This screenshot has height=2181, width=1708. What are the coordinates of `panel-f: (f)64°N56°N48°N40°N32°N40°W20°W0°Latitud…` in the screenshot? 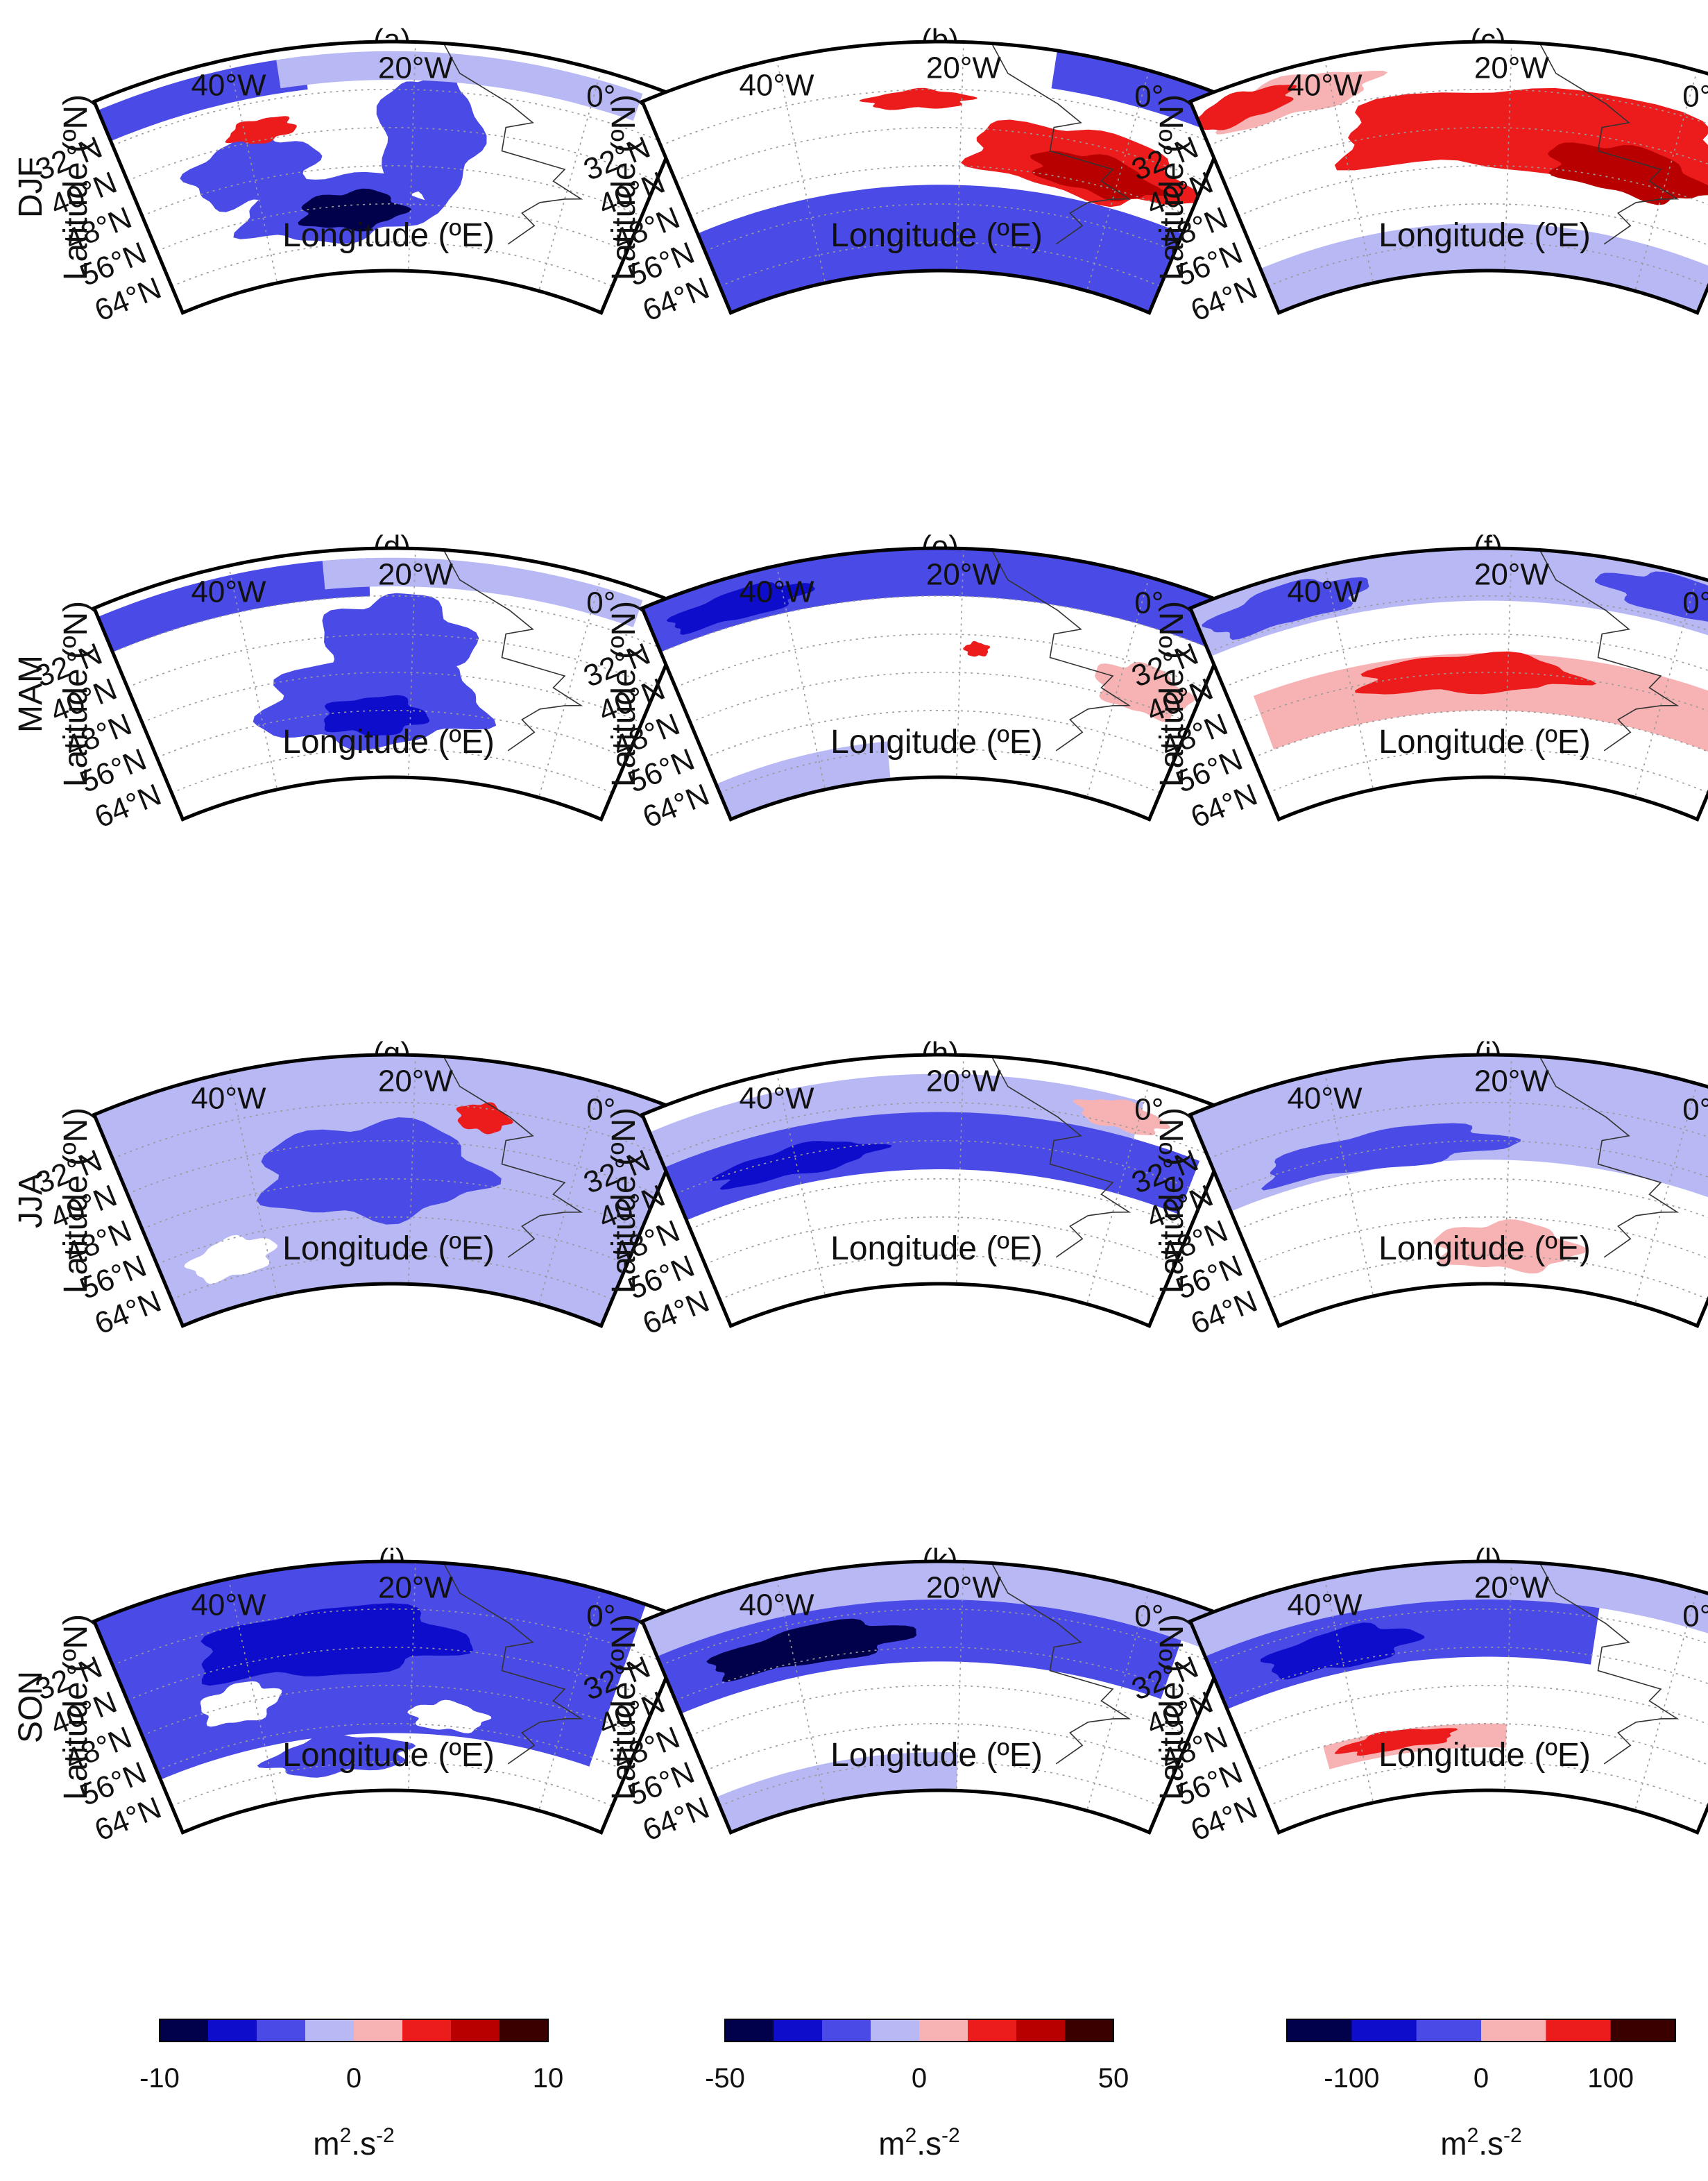 It's located at (1417, 682).